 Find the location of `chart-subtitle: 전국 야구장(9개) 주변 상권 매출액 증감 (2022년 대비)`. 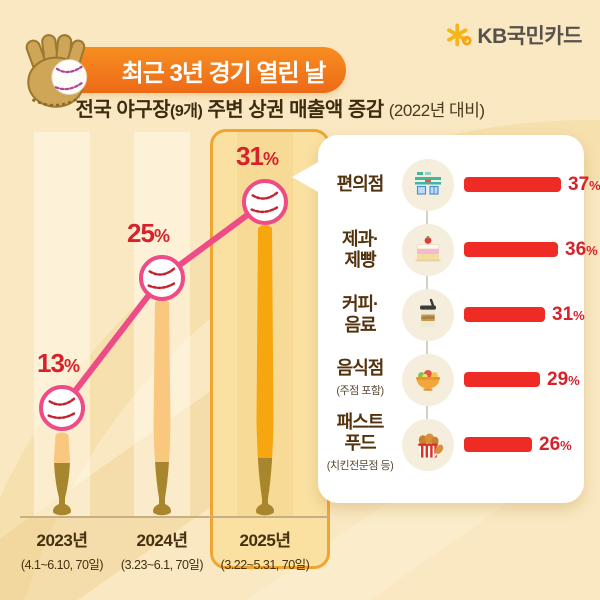

chart-subtitle: 전국 야구장(9개) 주변 상권 매출액 증감 (2022년 대비) is located at coordinates (280, 107).